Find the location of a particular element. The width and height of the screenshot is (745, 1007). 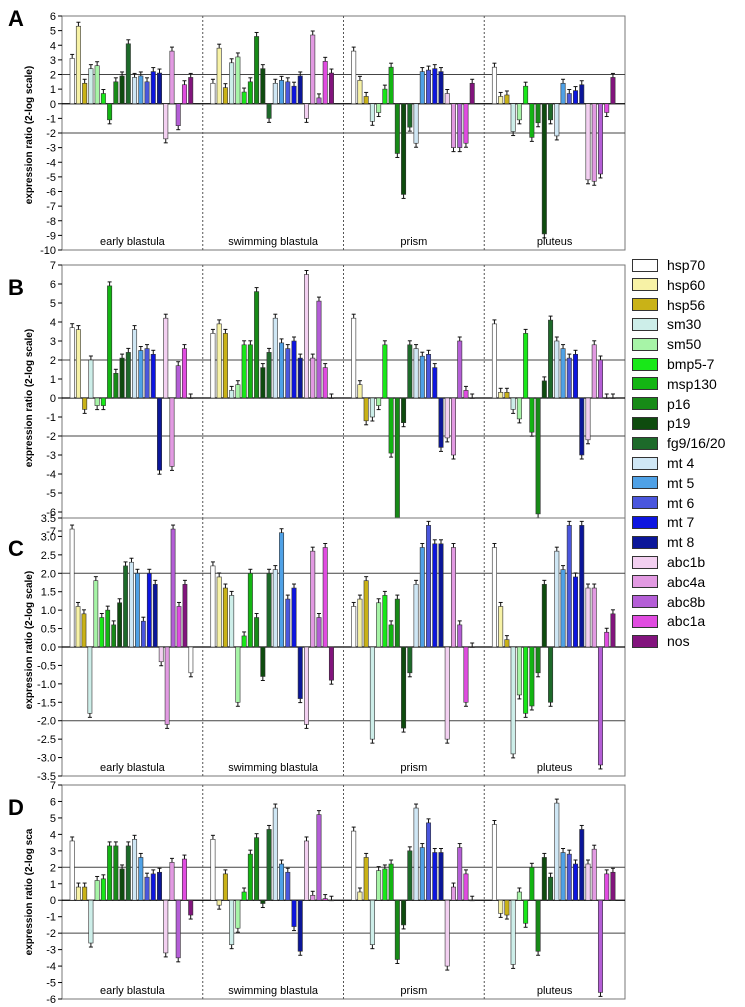

legend-item: fg9/16/20 is located at coordinates (678, 443).